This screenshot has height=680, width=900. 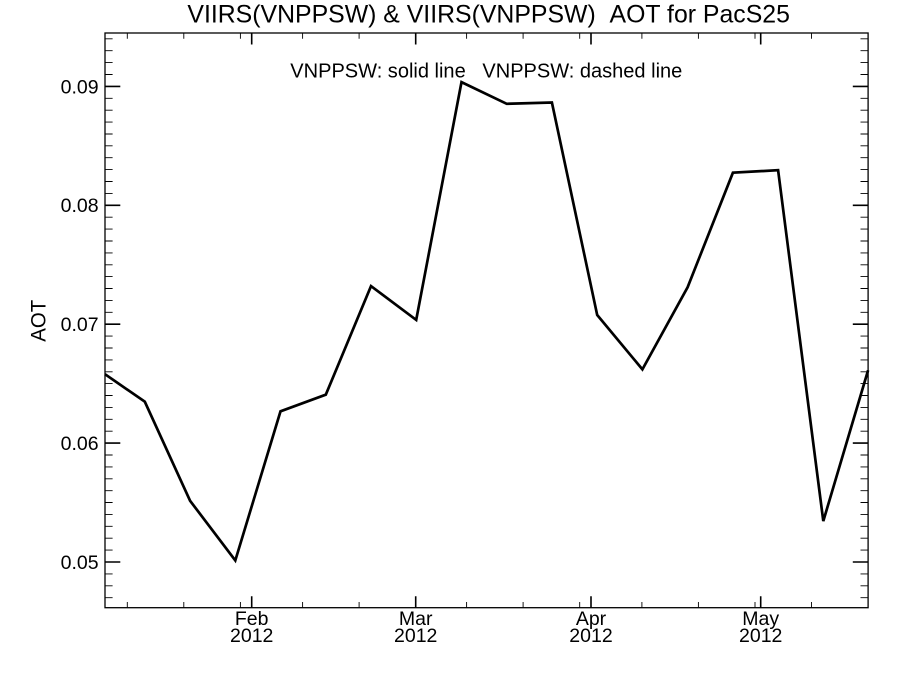 I want to click on svg-text: AOT, so click(x=38, y=321).